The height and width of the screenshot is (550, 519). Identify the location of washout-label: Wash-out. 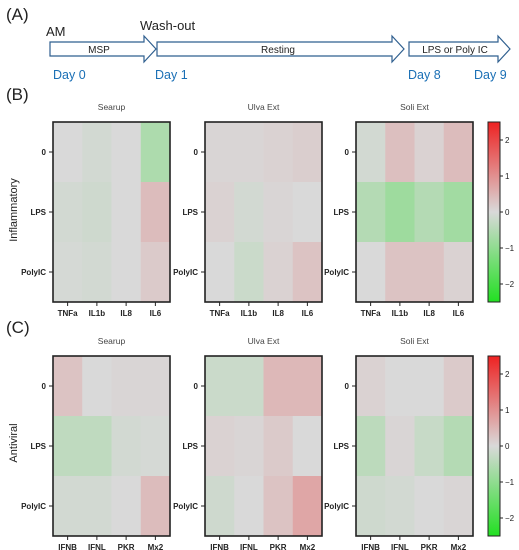
(168, 25).